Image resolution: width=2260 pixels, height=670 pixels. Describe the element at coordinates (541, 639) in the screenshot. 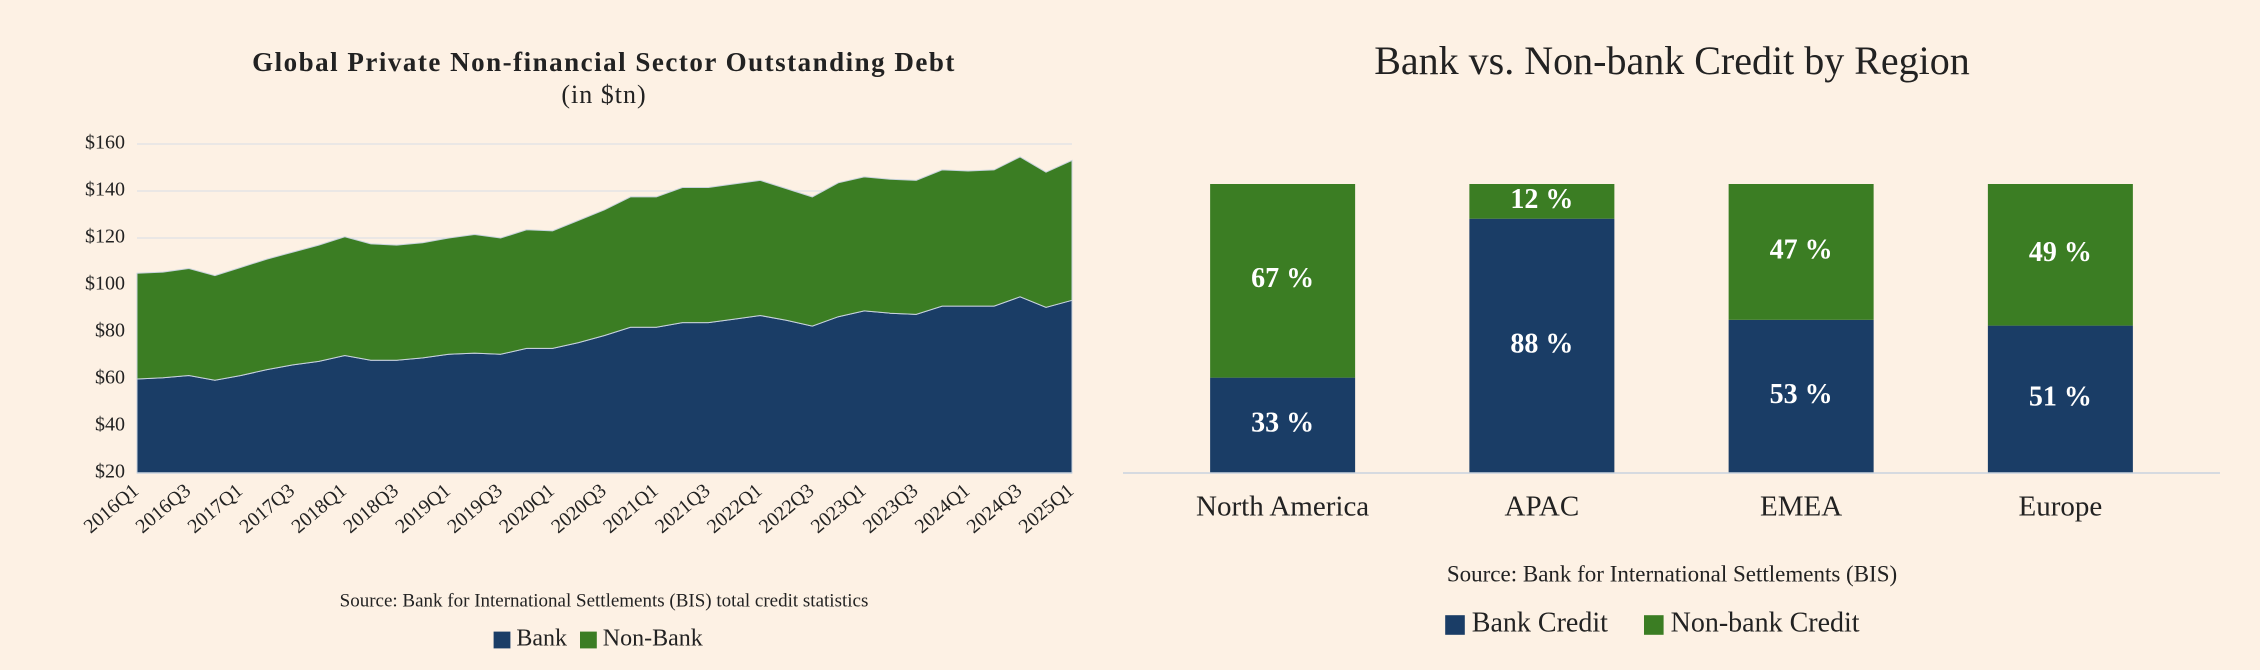

I see `legend-label: Bank` at that location.